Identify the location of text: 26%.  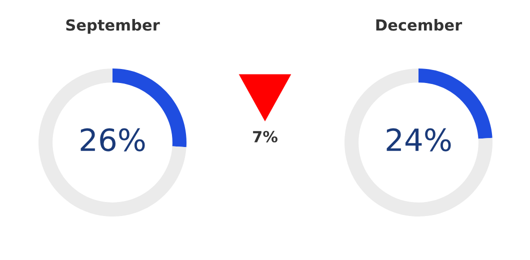
(112, 140).